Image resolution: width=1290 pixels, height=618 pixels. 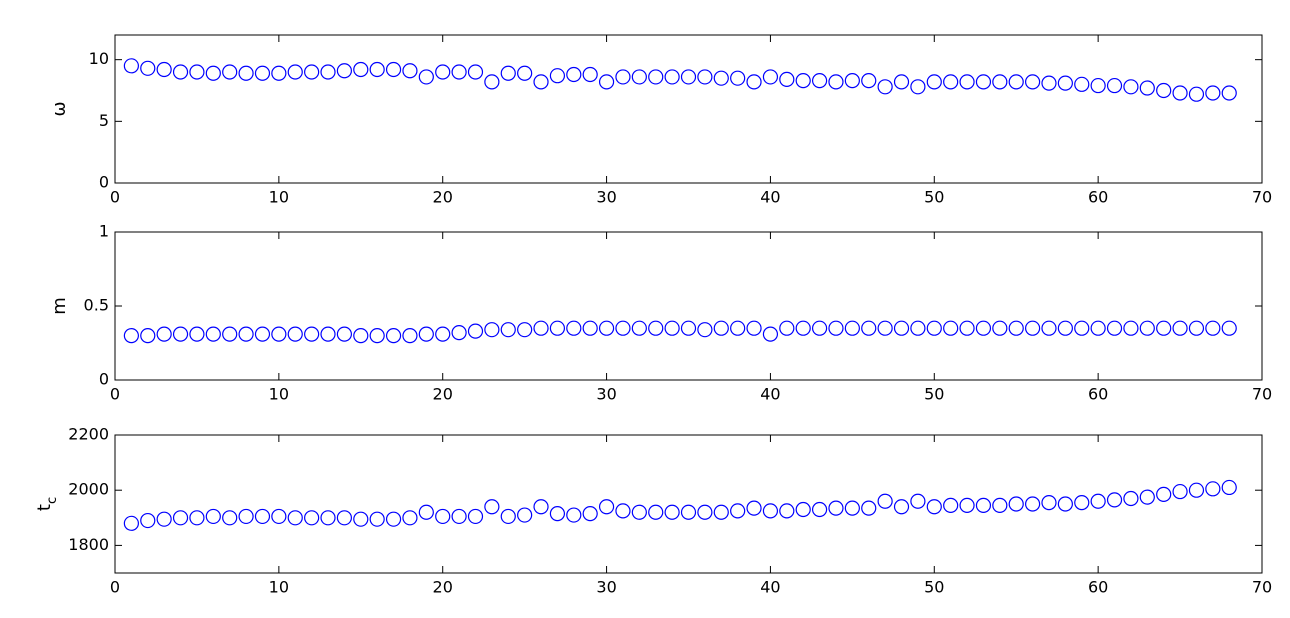 What do you see at coordinates (606, 394) in the screenshot?
I see `x-tick-label: 30` at bounding box center [606, 394].